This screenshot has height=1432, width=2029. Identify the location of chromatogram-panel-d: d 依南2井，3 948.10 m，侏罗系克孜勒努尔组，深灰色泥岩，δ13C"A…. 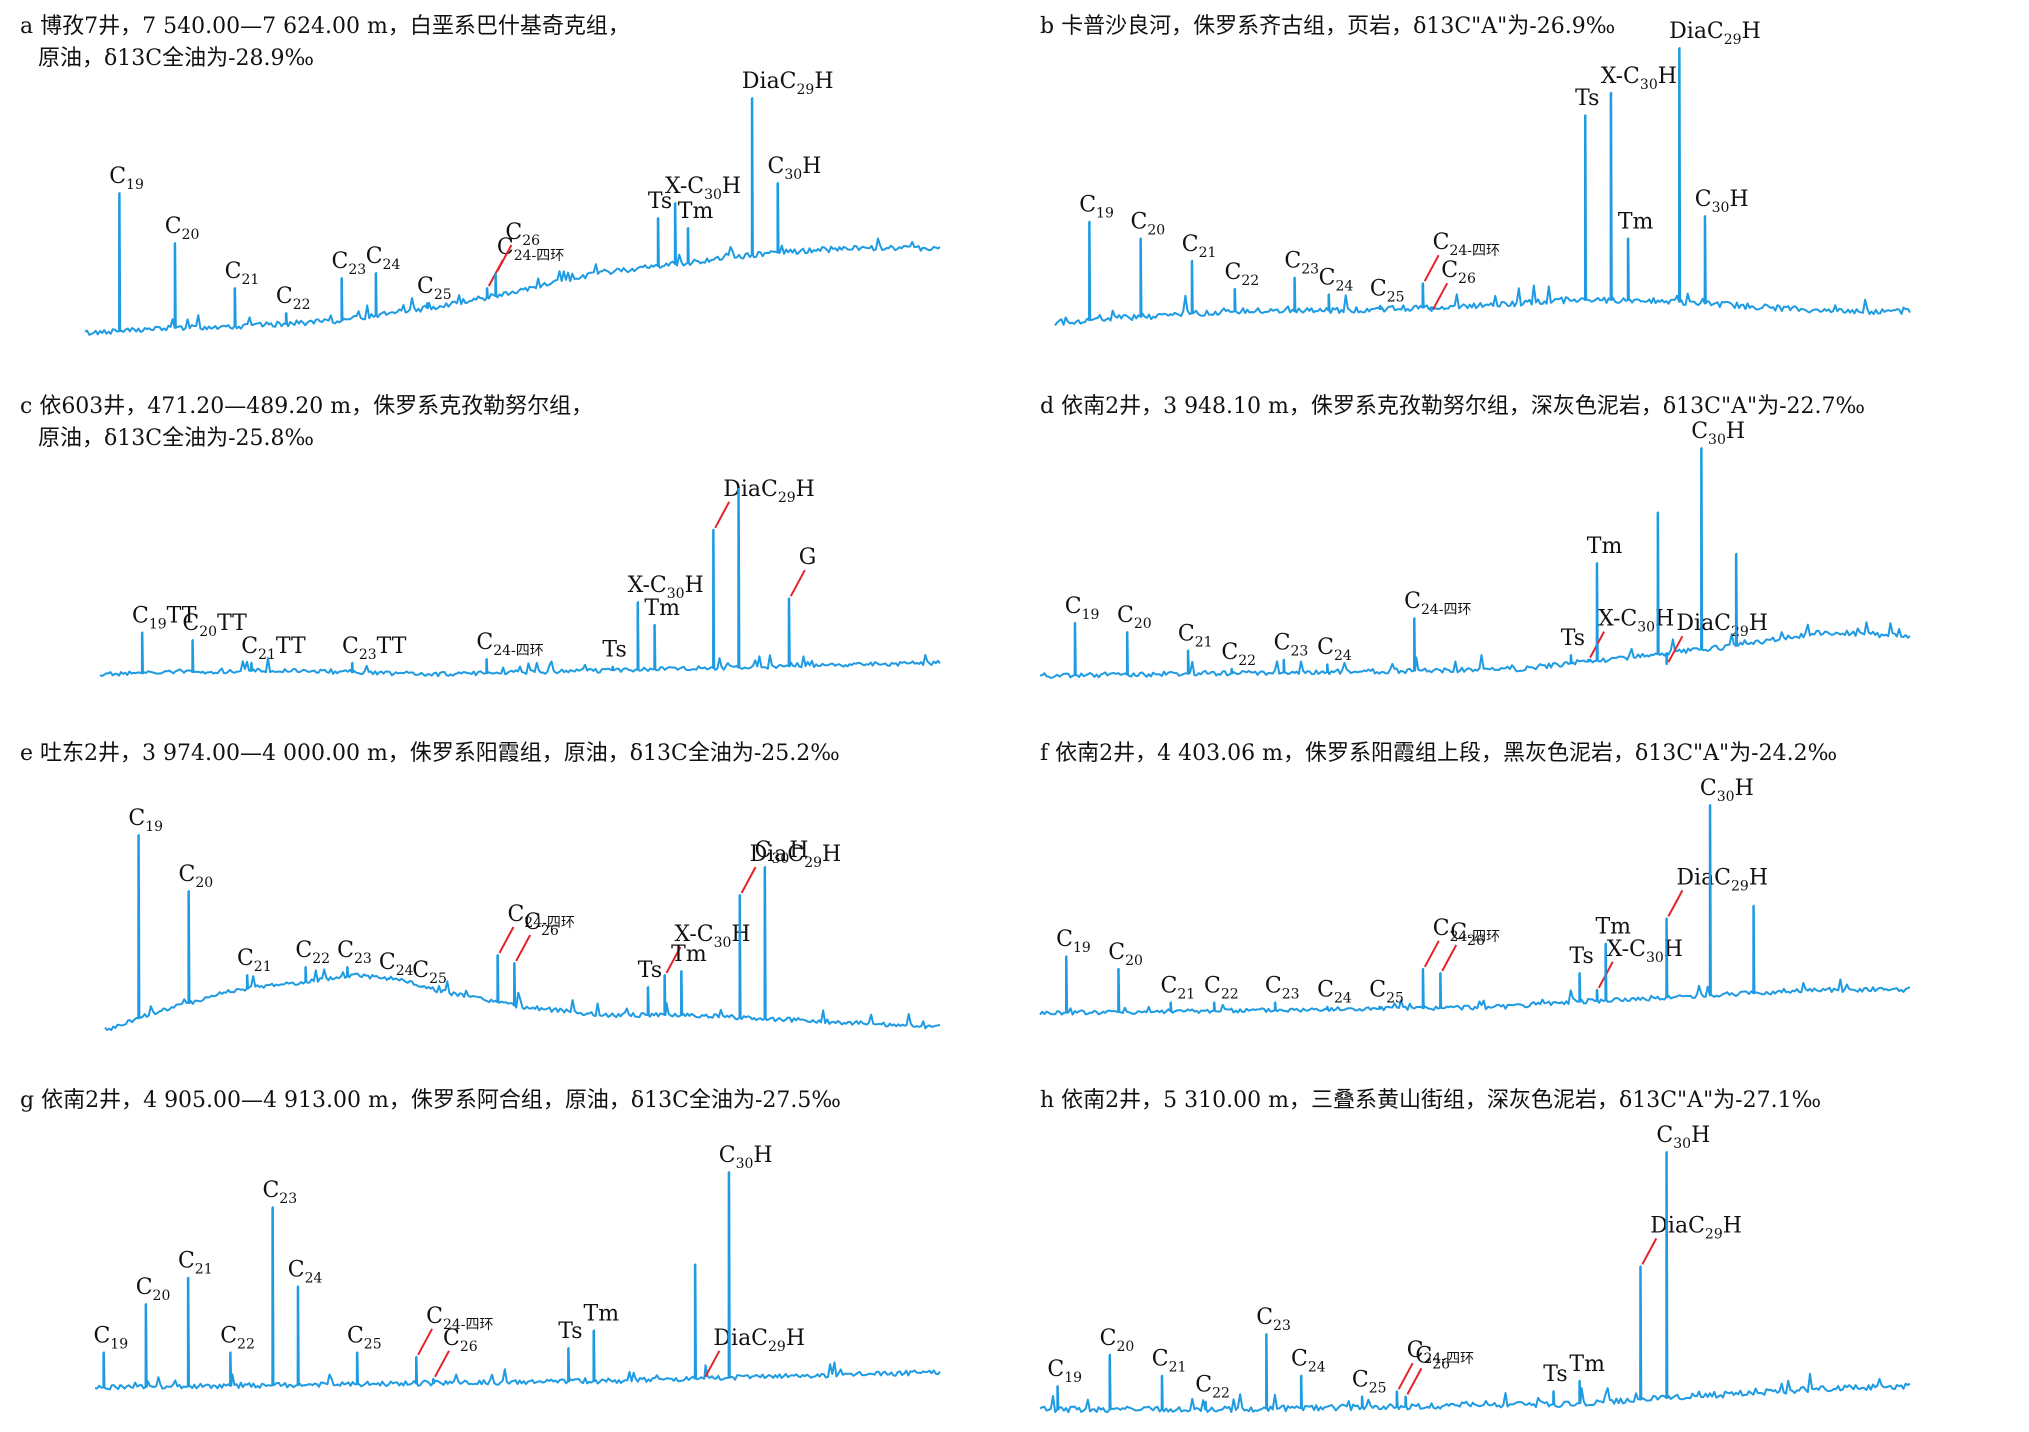
(1534, 563).